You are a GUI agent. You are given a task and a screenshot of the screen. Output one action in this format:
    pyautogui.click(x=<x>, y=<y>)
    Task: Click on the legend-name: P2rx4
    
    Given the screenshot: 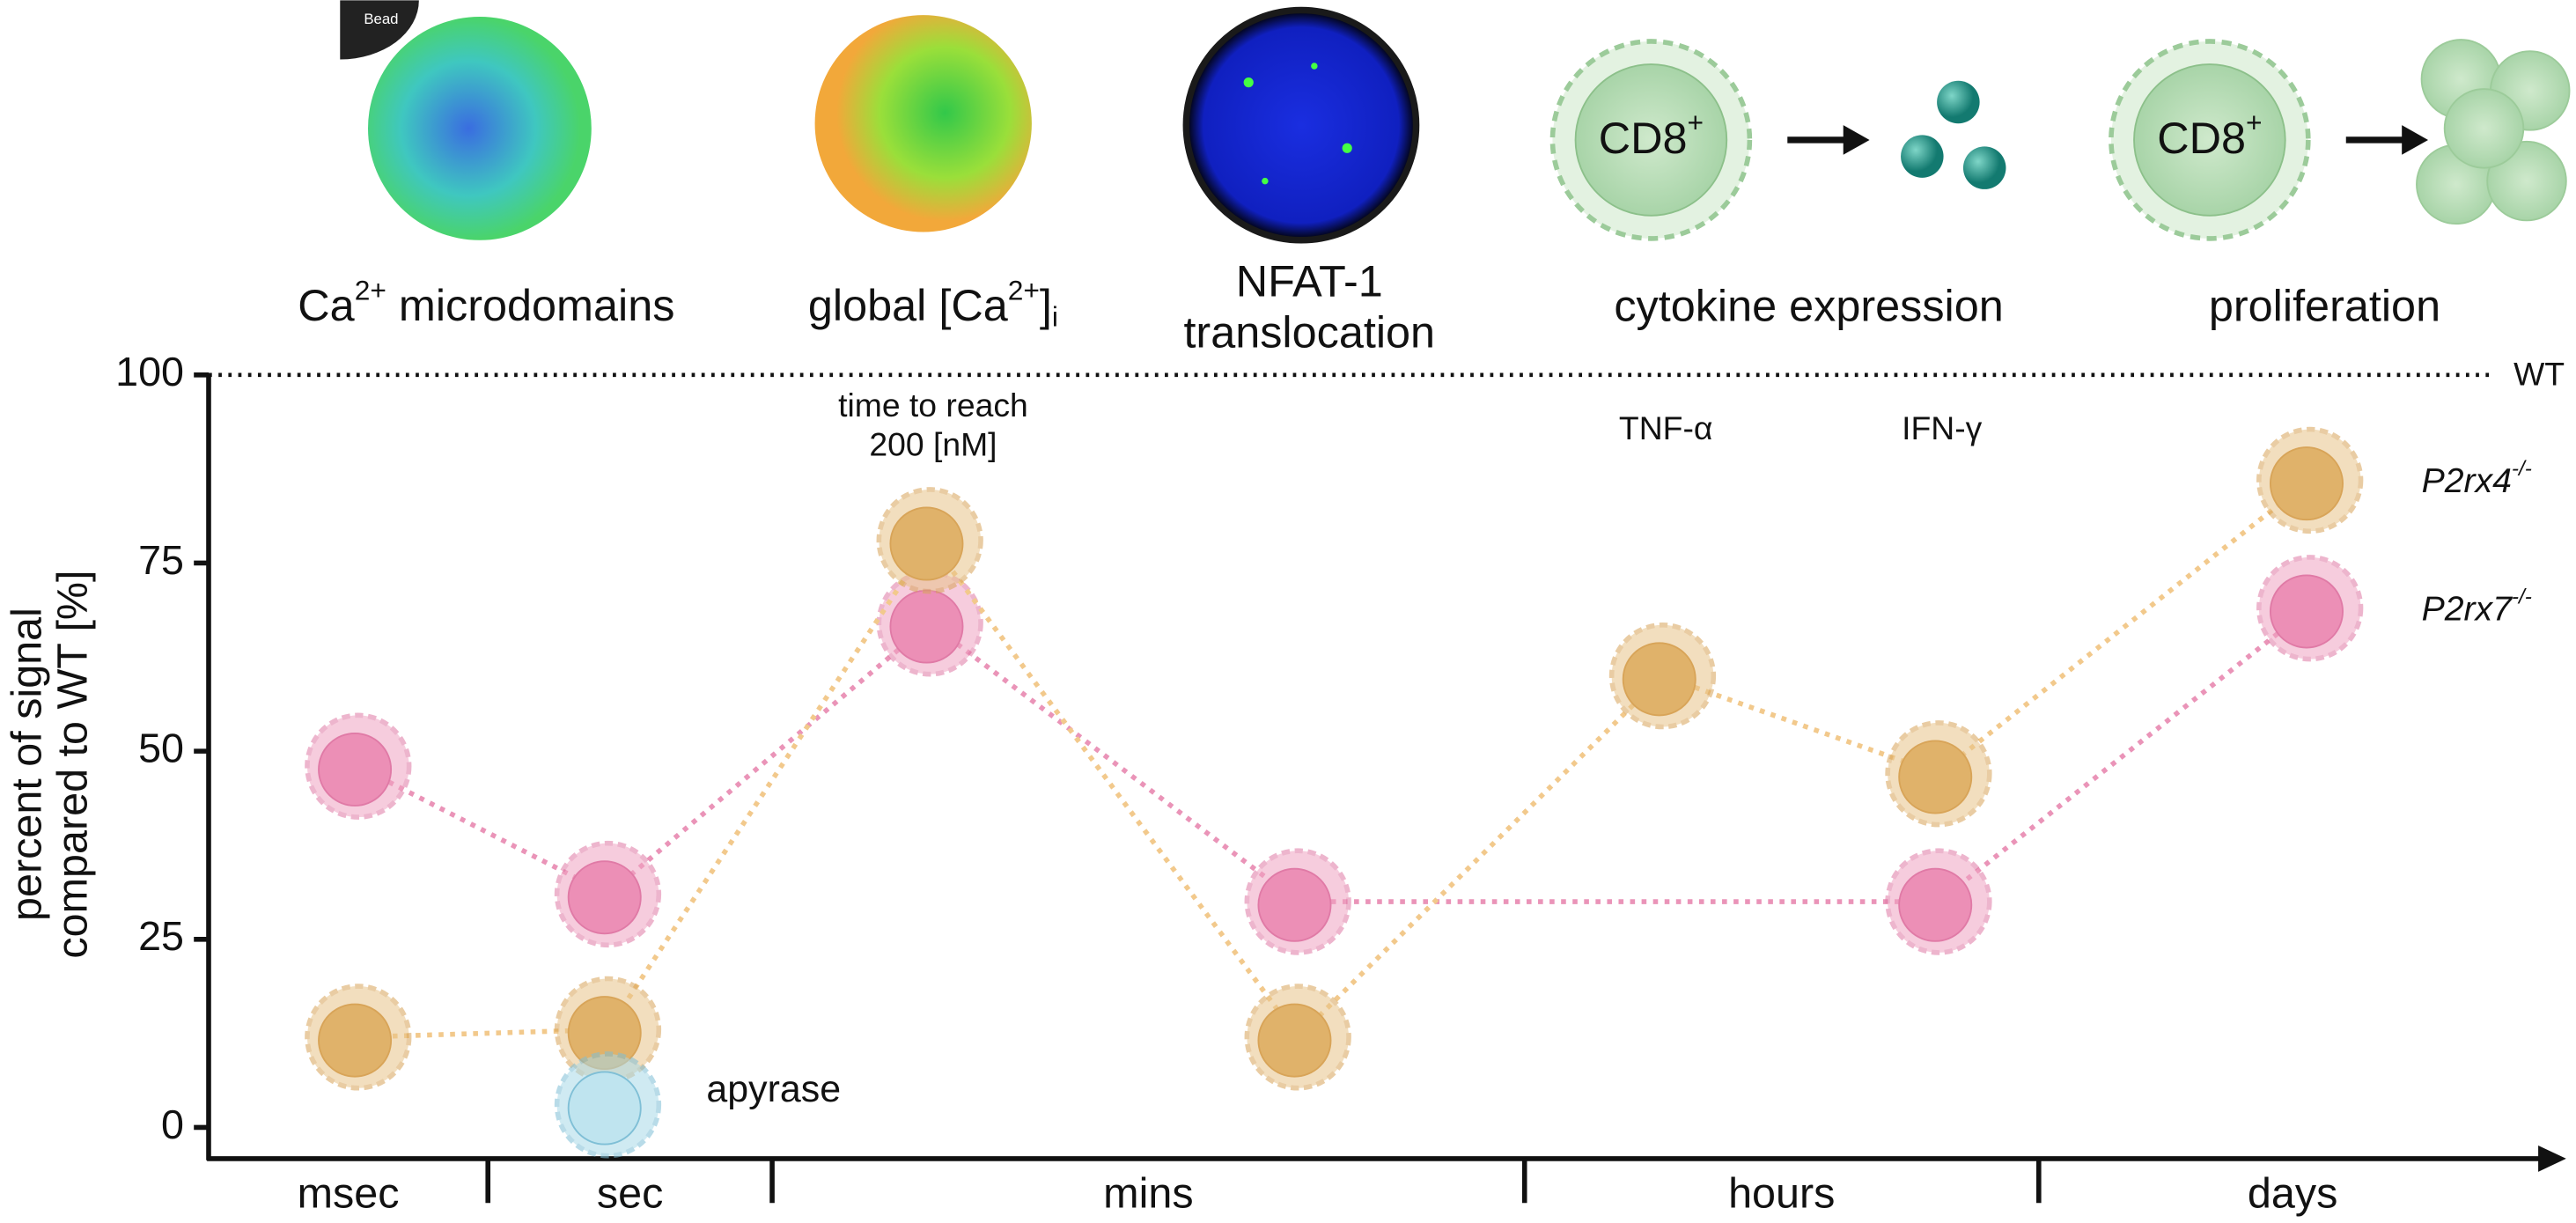 What is the action you would take?
    pyautogui.click(x=2467, y=482)
    